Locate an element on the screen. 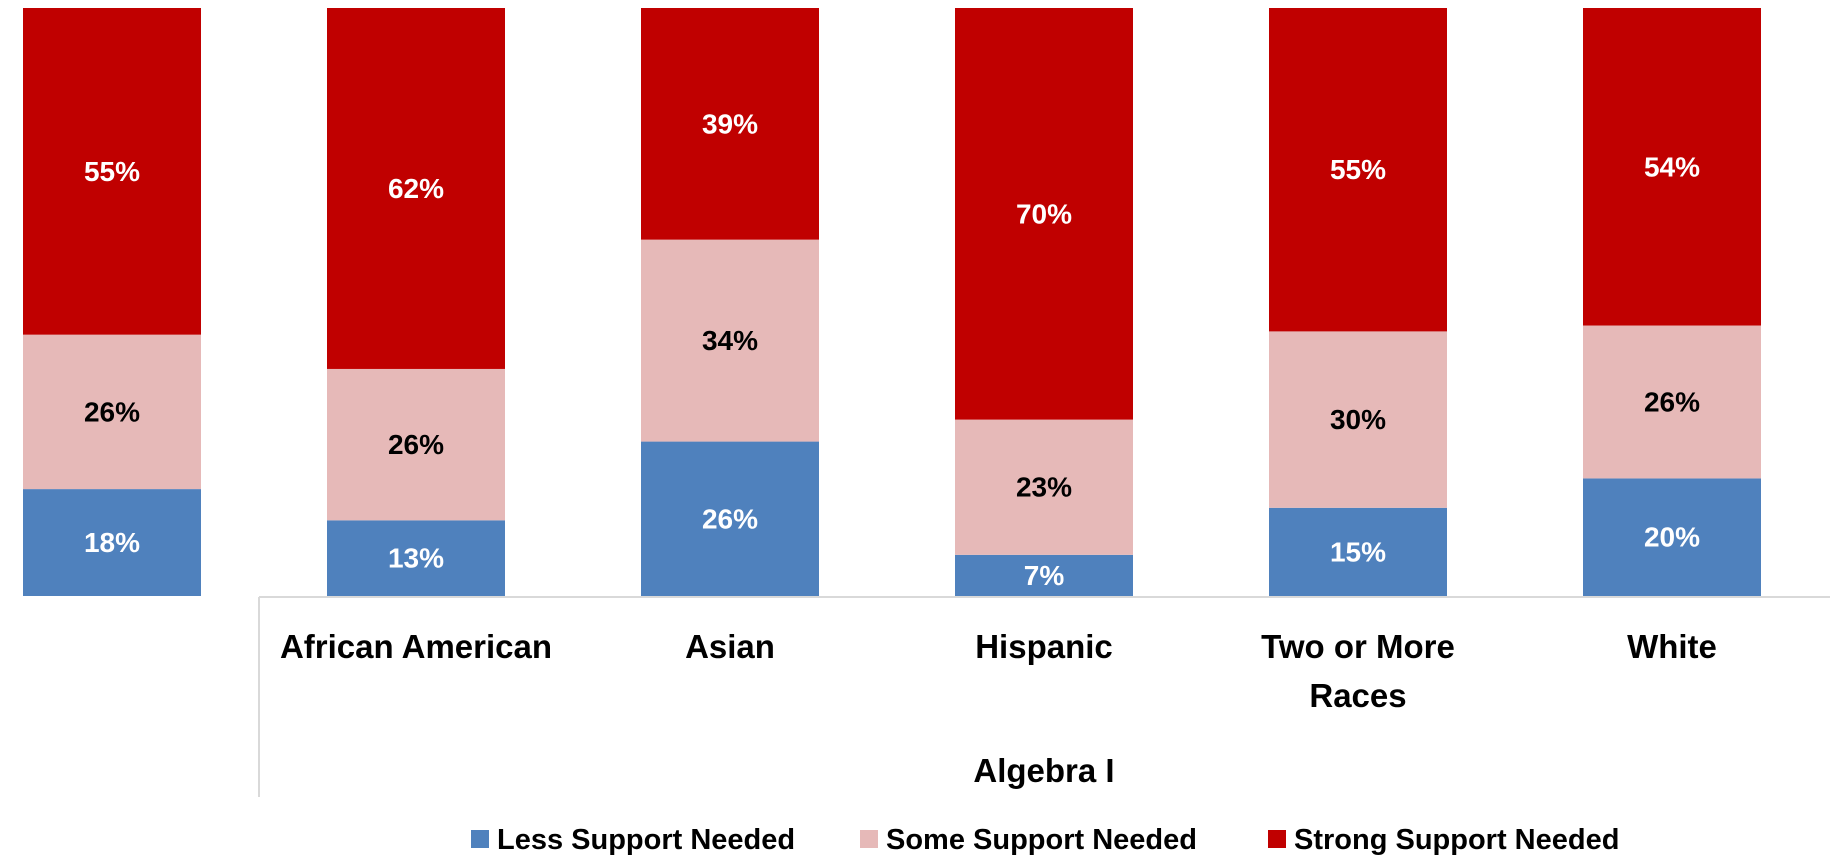 This screenshot has width=1830, height=857. data-label: 54% is located at coordinates (1672, 166).